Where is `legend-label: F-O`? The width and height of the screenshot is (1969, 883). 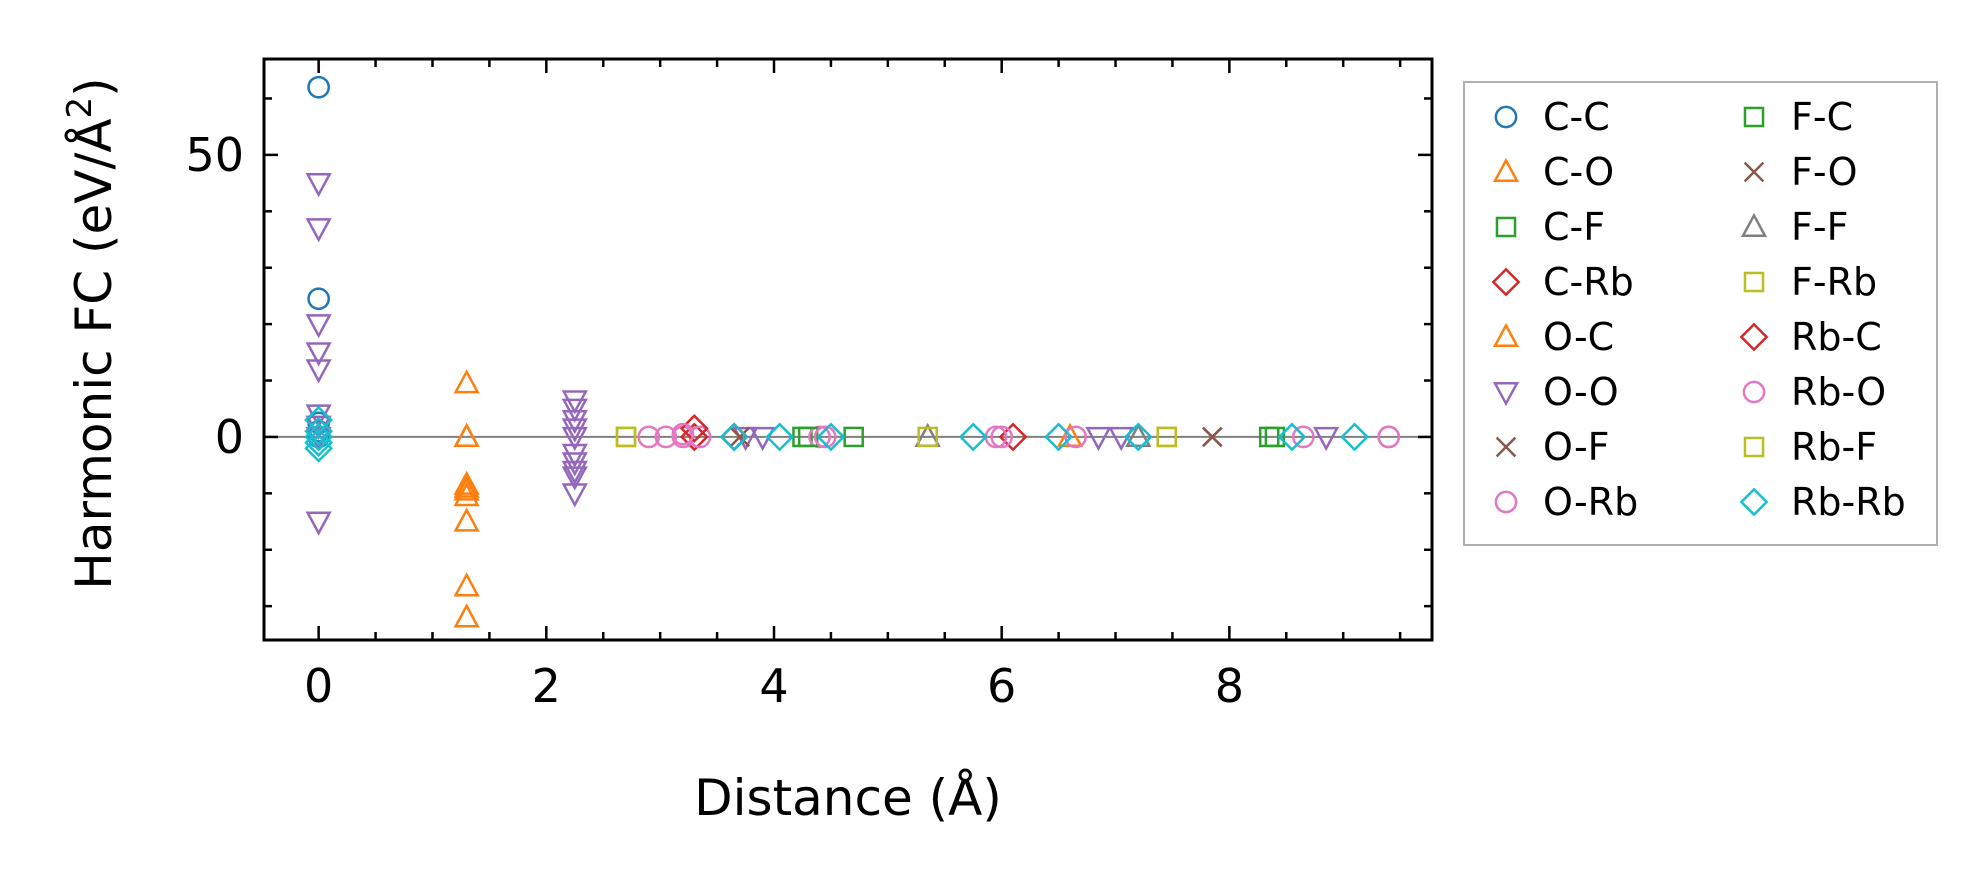
legend-label: F-O is located at coordinates (1824, 172).